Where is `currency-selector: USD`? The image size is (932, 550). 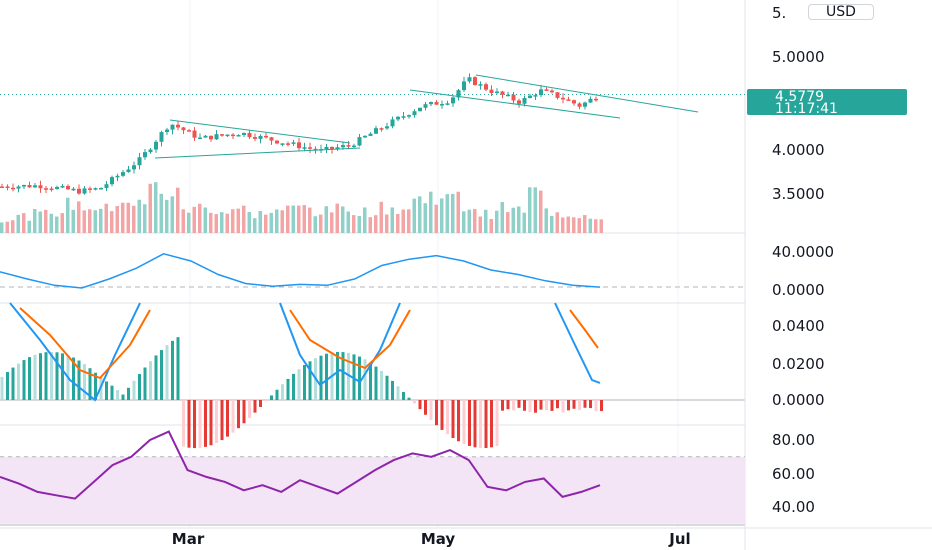 currency-selector: USD is located at coordinates (841, 12).